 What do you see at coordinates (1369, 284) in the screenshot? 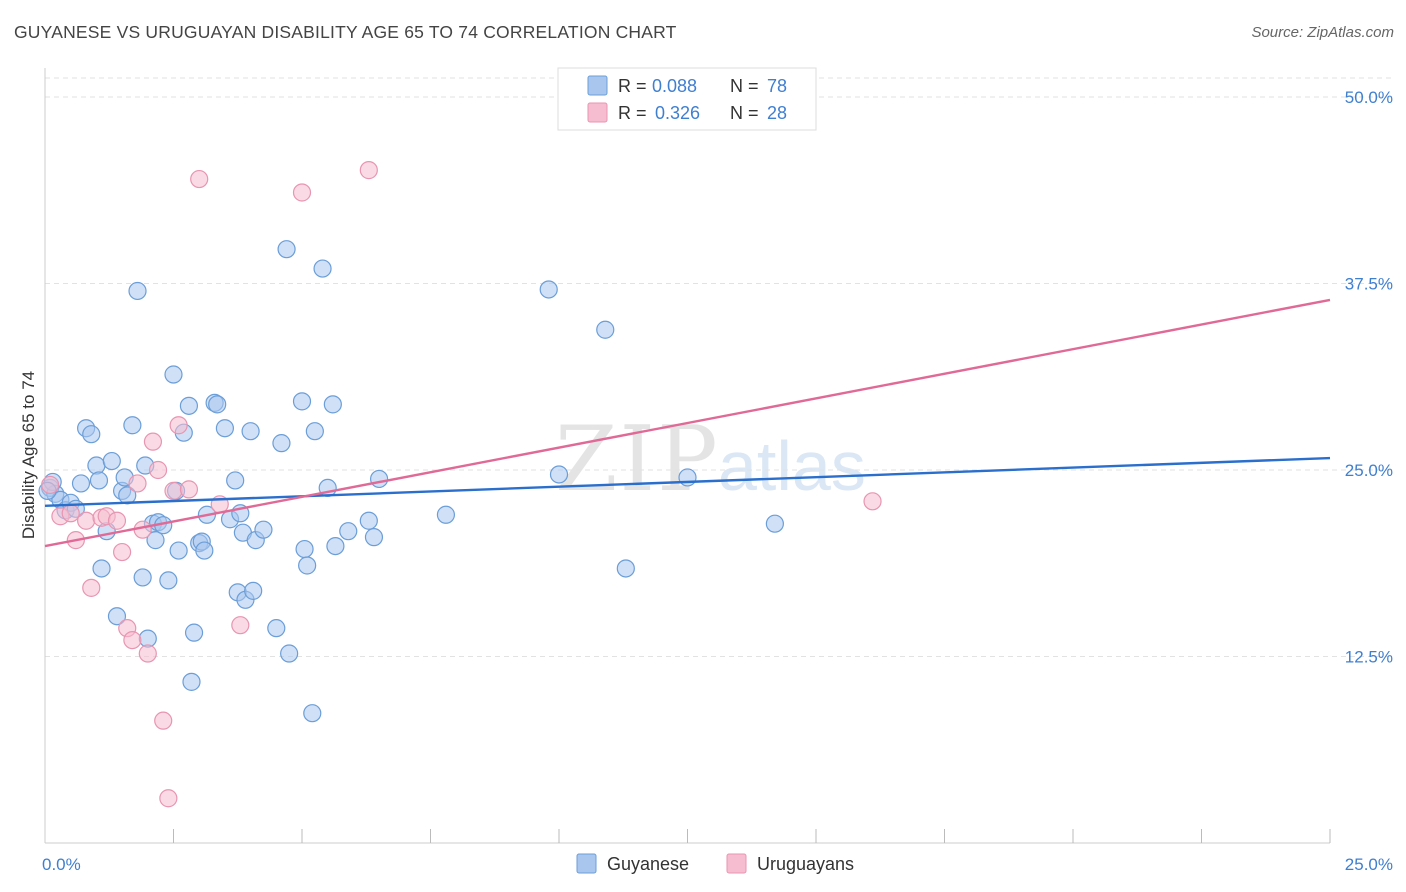
I see `y-tick-label-2: 37.5%` at bounding box center [1369, 284].